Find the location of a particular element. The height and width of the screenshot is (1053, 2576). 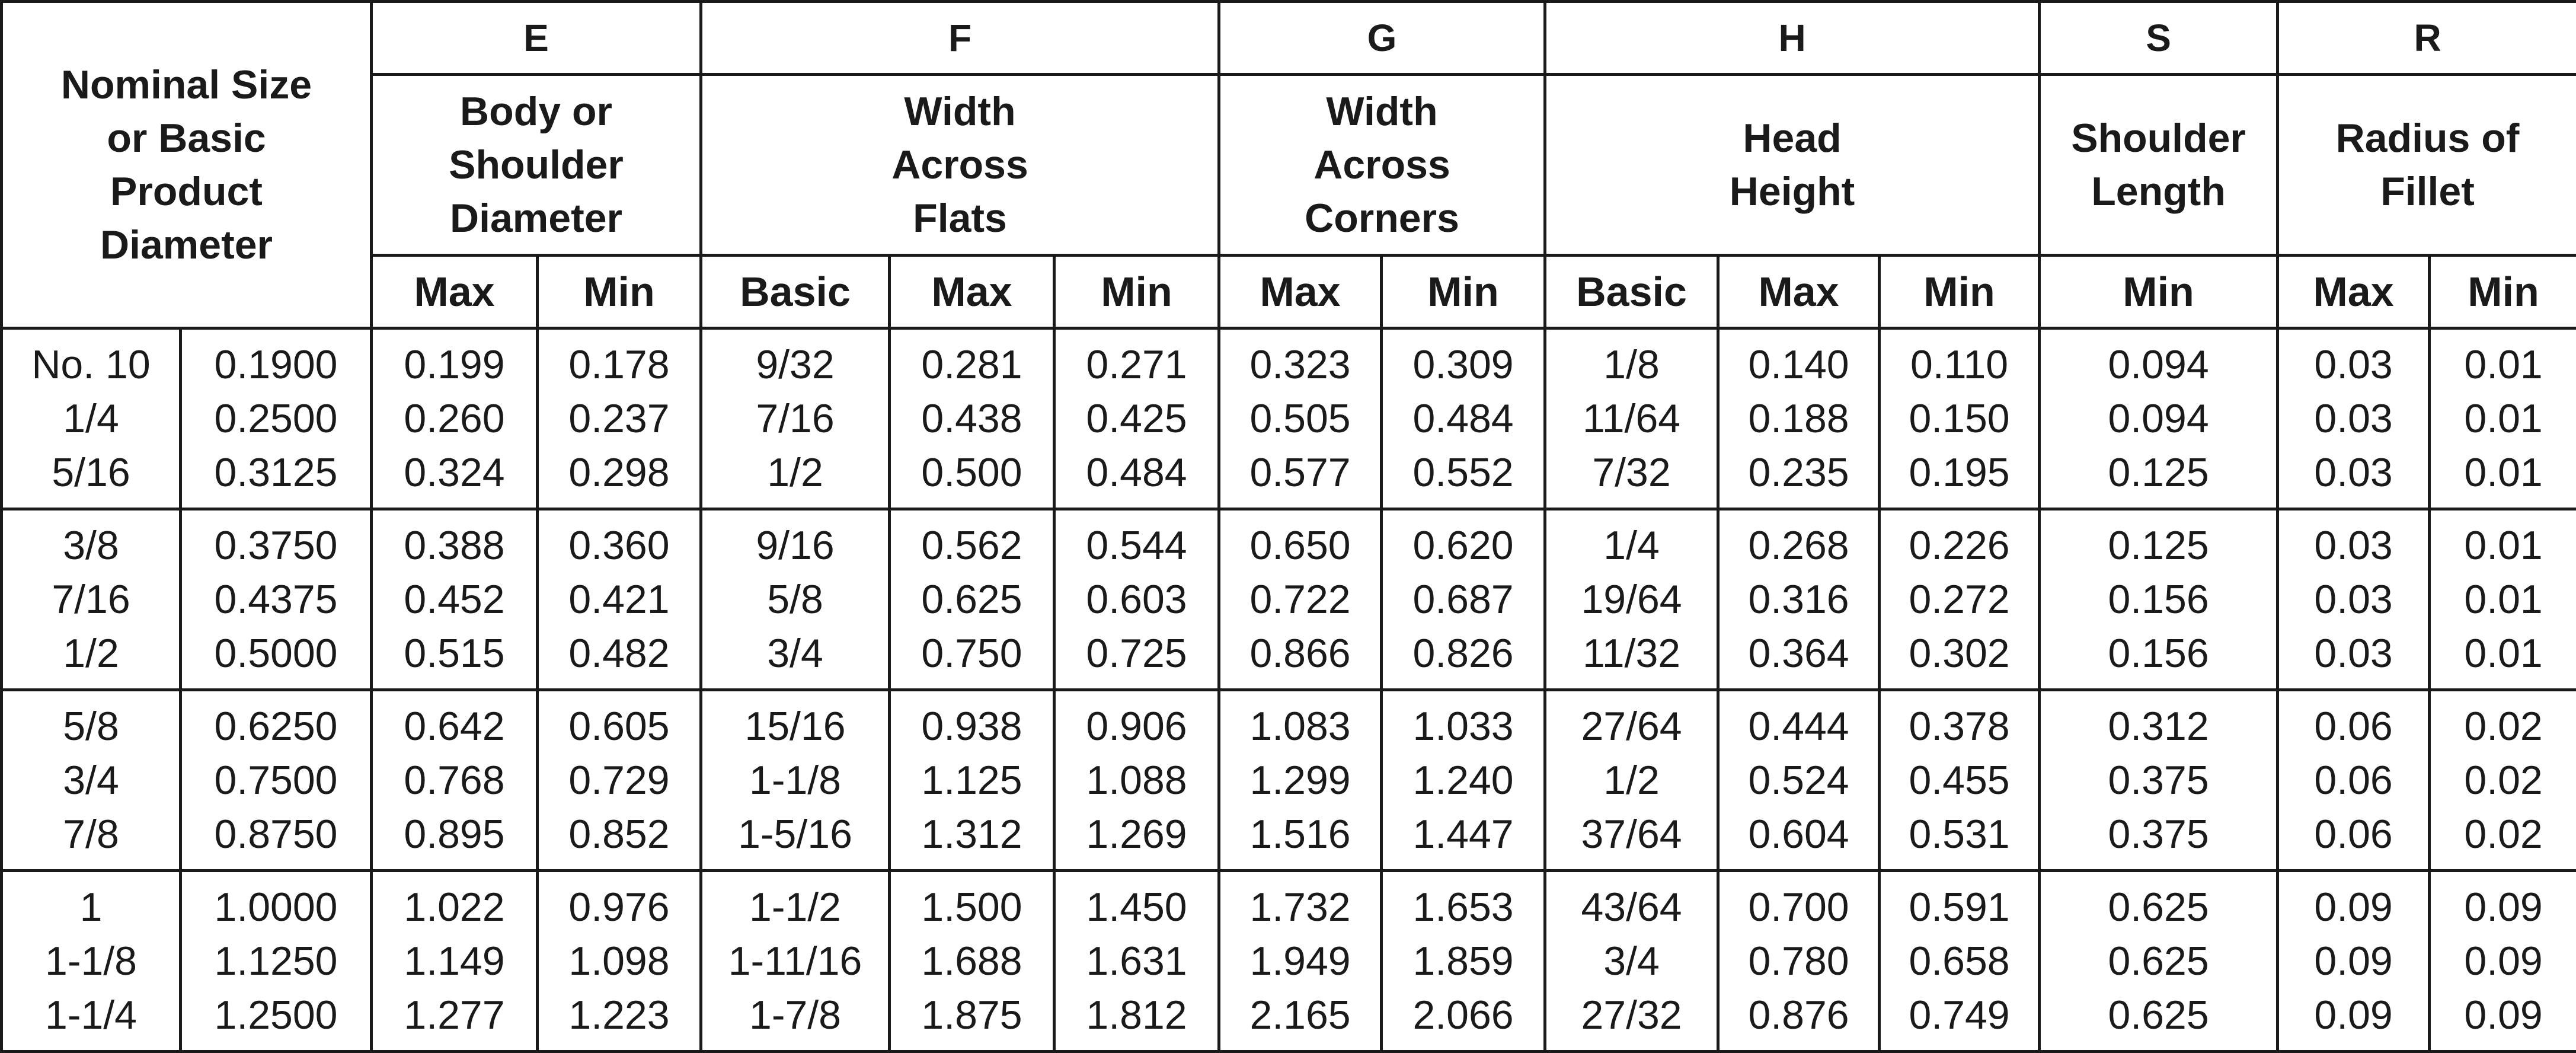

cell-value: 0.140 is located at coordinates (1798, 364).